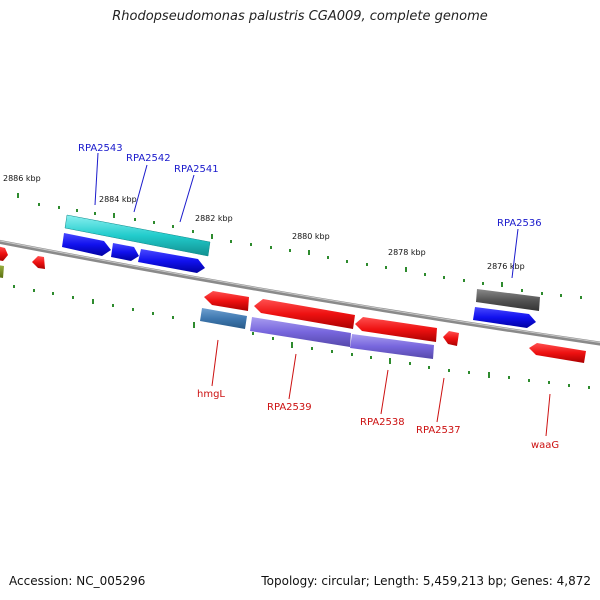 This screenshot has height=600, width=600. I want to click on ruler-label: 2886 kbp, so click(22, 178).